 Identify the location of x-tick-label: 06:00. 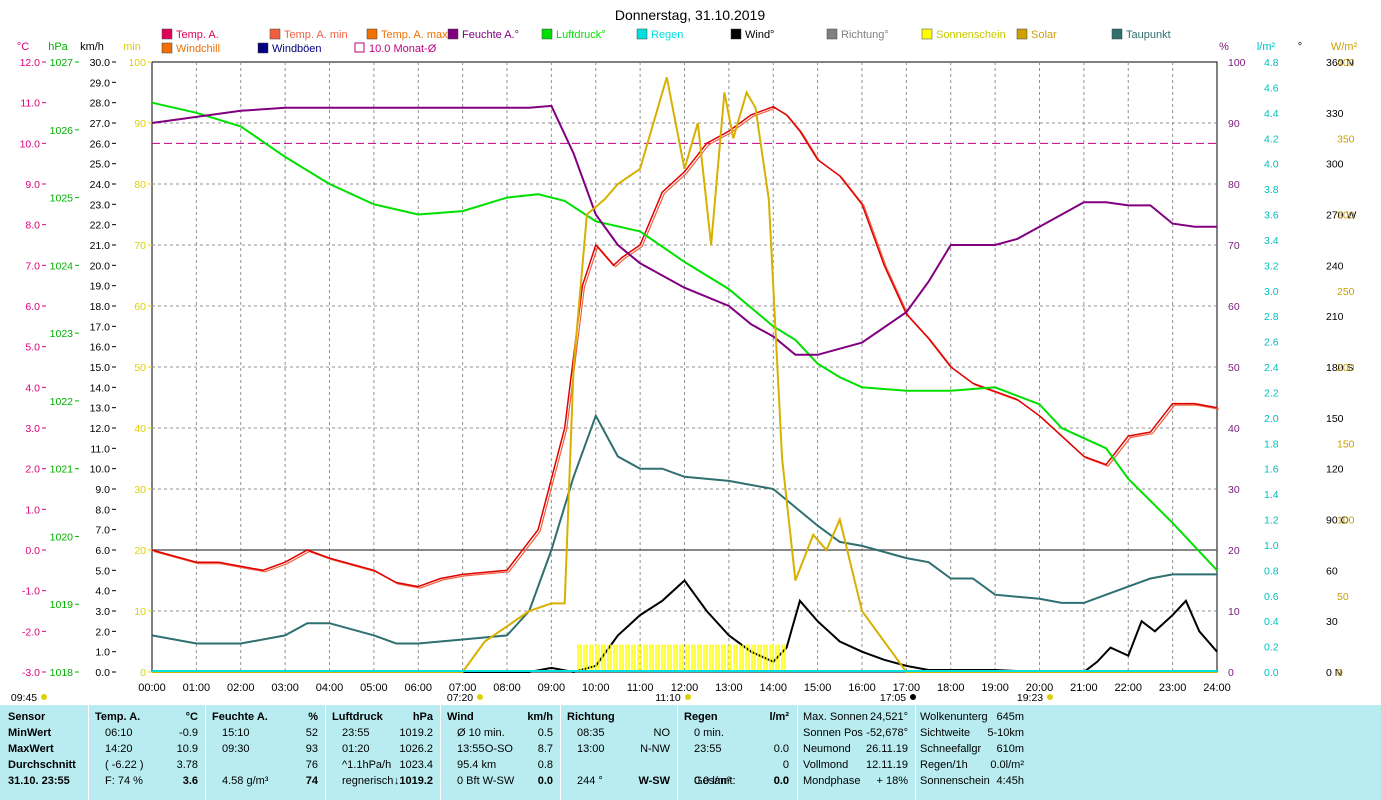
(418, 688).